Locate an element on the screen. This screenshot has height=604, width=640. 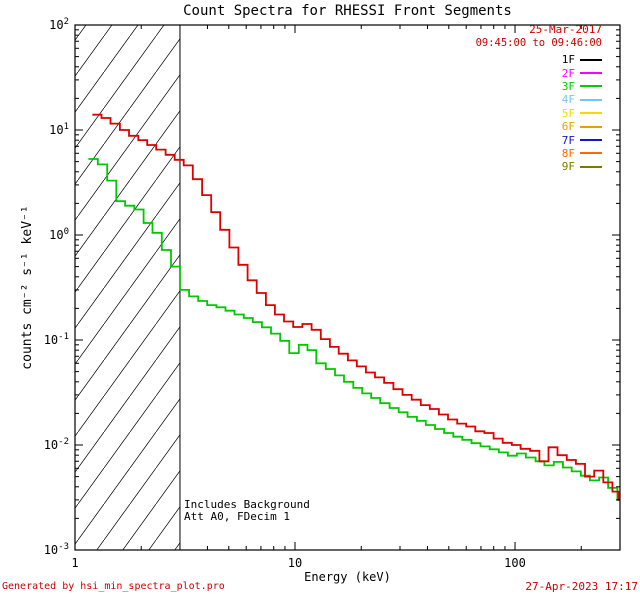
legend-item: 7F is located at coordinates (581, 140).